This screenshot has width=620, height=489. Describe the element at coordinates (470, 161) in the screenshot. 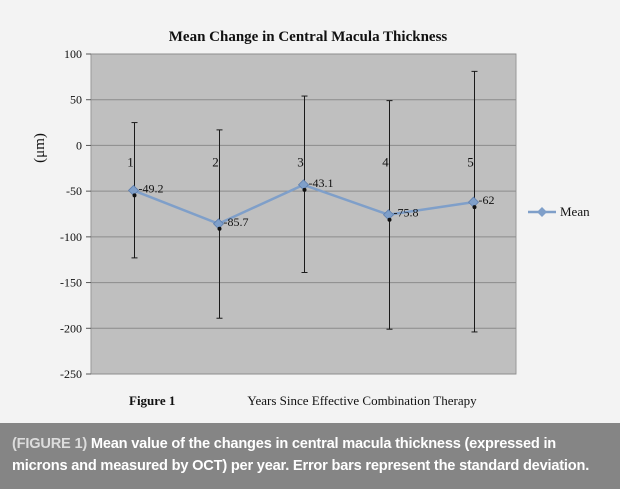

I see `category-label: 5` at that location.